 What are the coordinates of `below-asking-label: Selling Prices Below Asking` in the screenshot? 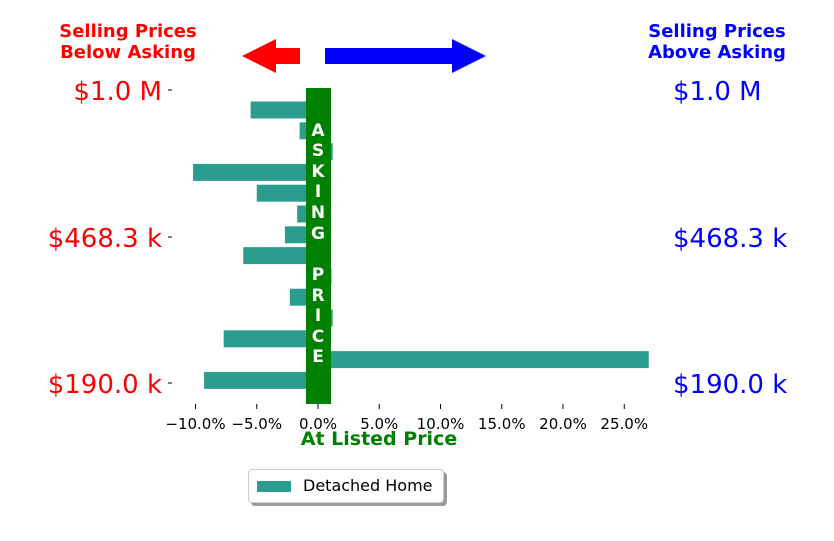 It's located at (128, 42).